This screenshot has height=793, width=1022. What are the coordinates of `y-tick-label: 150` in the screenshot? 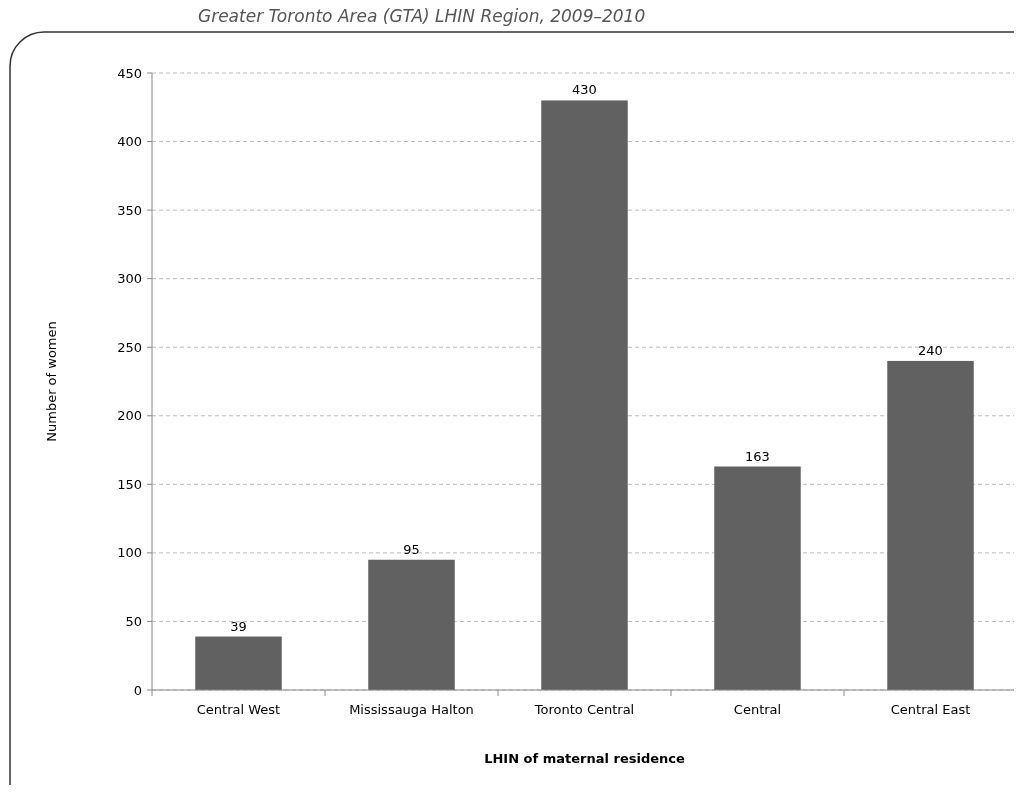 It's located at (129, 484).